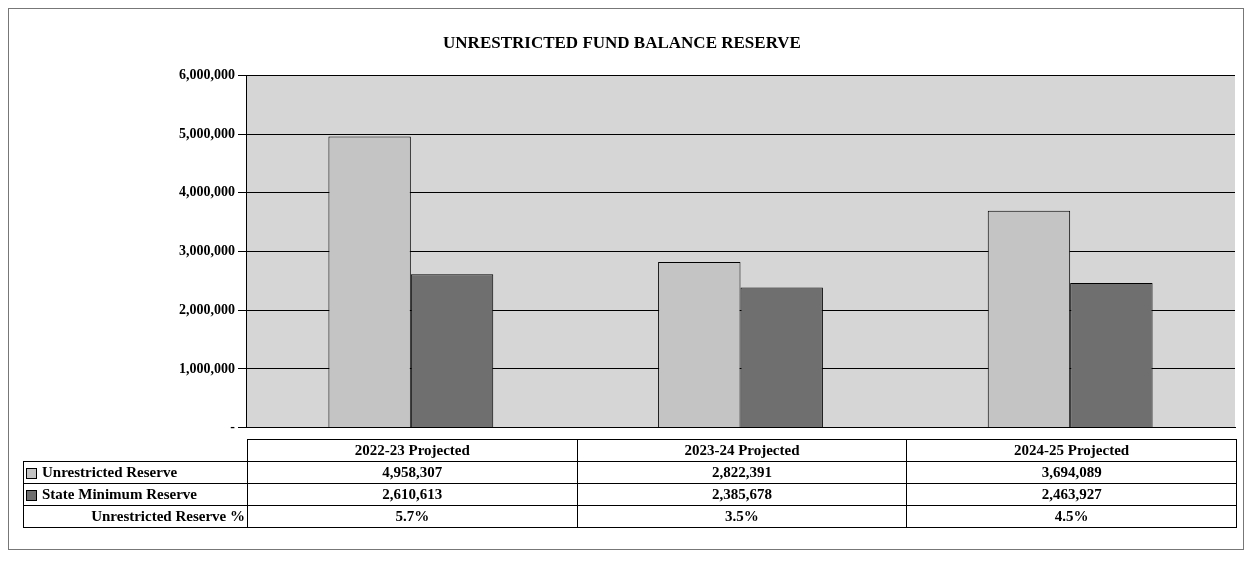 The image size is (1248, 569). What do you see at coordinates (412, 516) in the screenshot?
I see `text: 5.7%` at bounding box center [412, 516].